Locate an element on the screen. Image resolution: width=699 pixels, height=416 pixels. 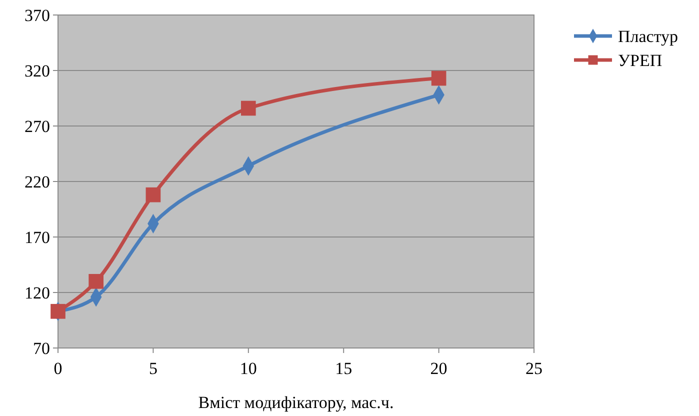
y-tick-label: 70 is located at coordinates (41, 348).